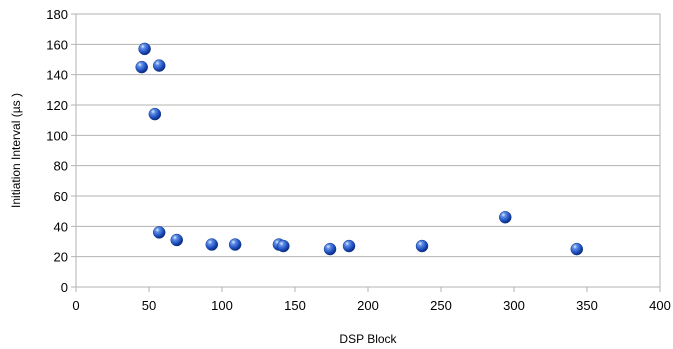 The image size is (673, 349). I want to click on x-axis-title: DSP Block, so click(368, 339).